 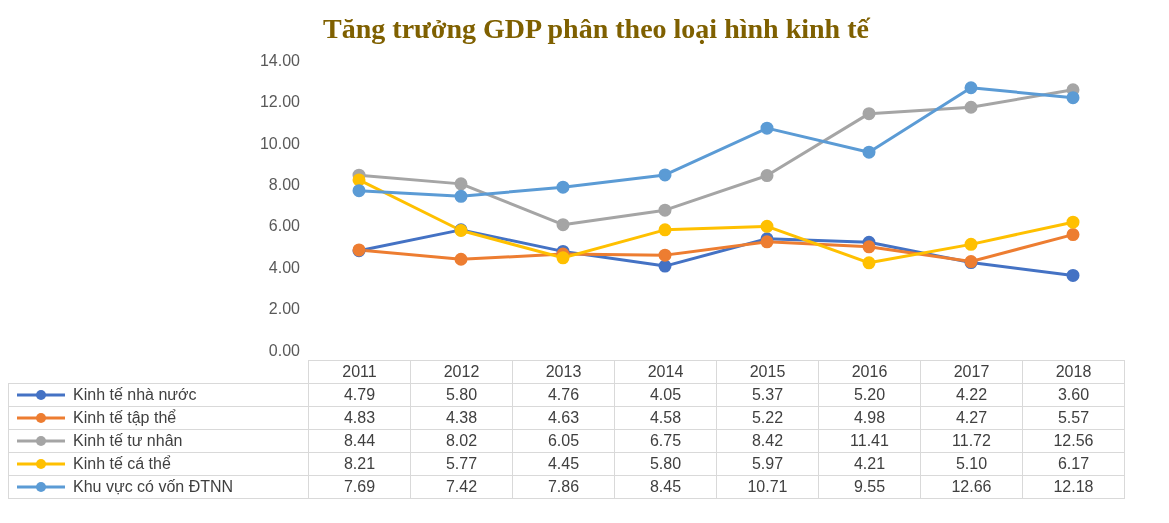 What do you see at coordinates (971, 372) in the screenshot?
I see `x-tick-label: 2017` at bounding box center [971, 372].